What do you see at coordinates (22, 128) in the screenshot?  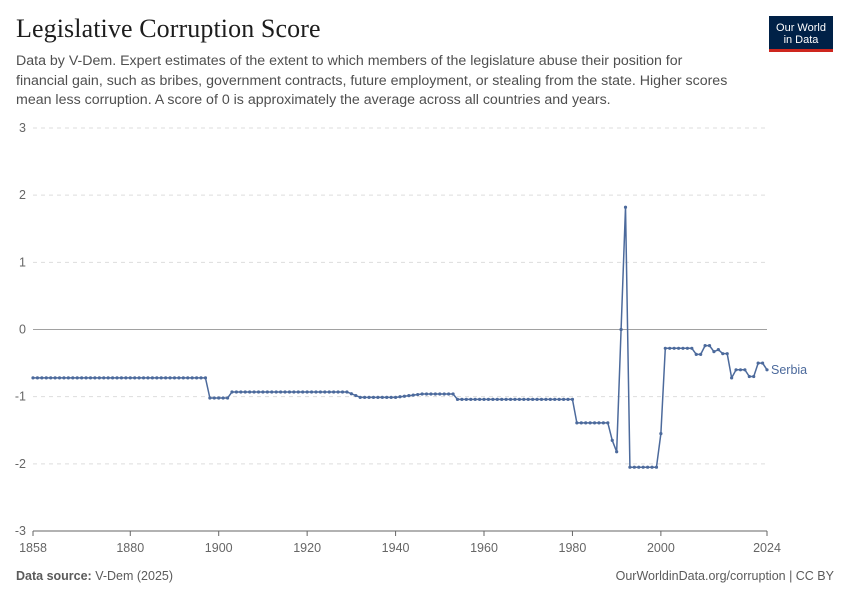 I see `y-tick-label: 3` at bounding box center [22, 128].